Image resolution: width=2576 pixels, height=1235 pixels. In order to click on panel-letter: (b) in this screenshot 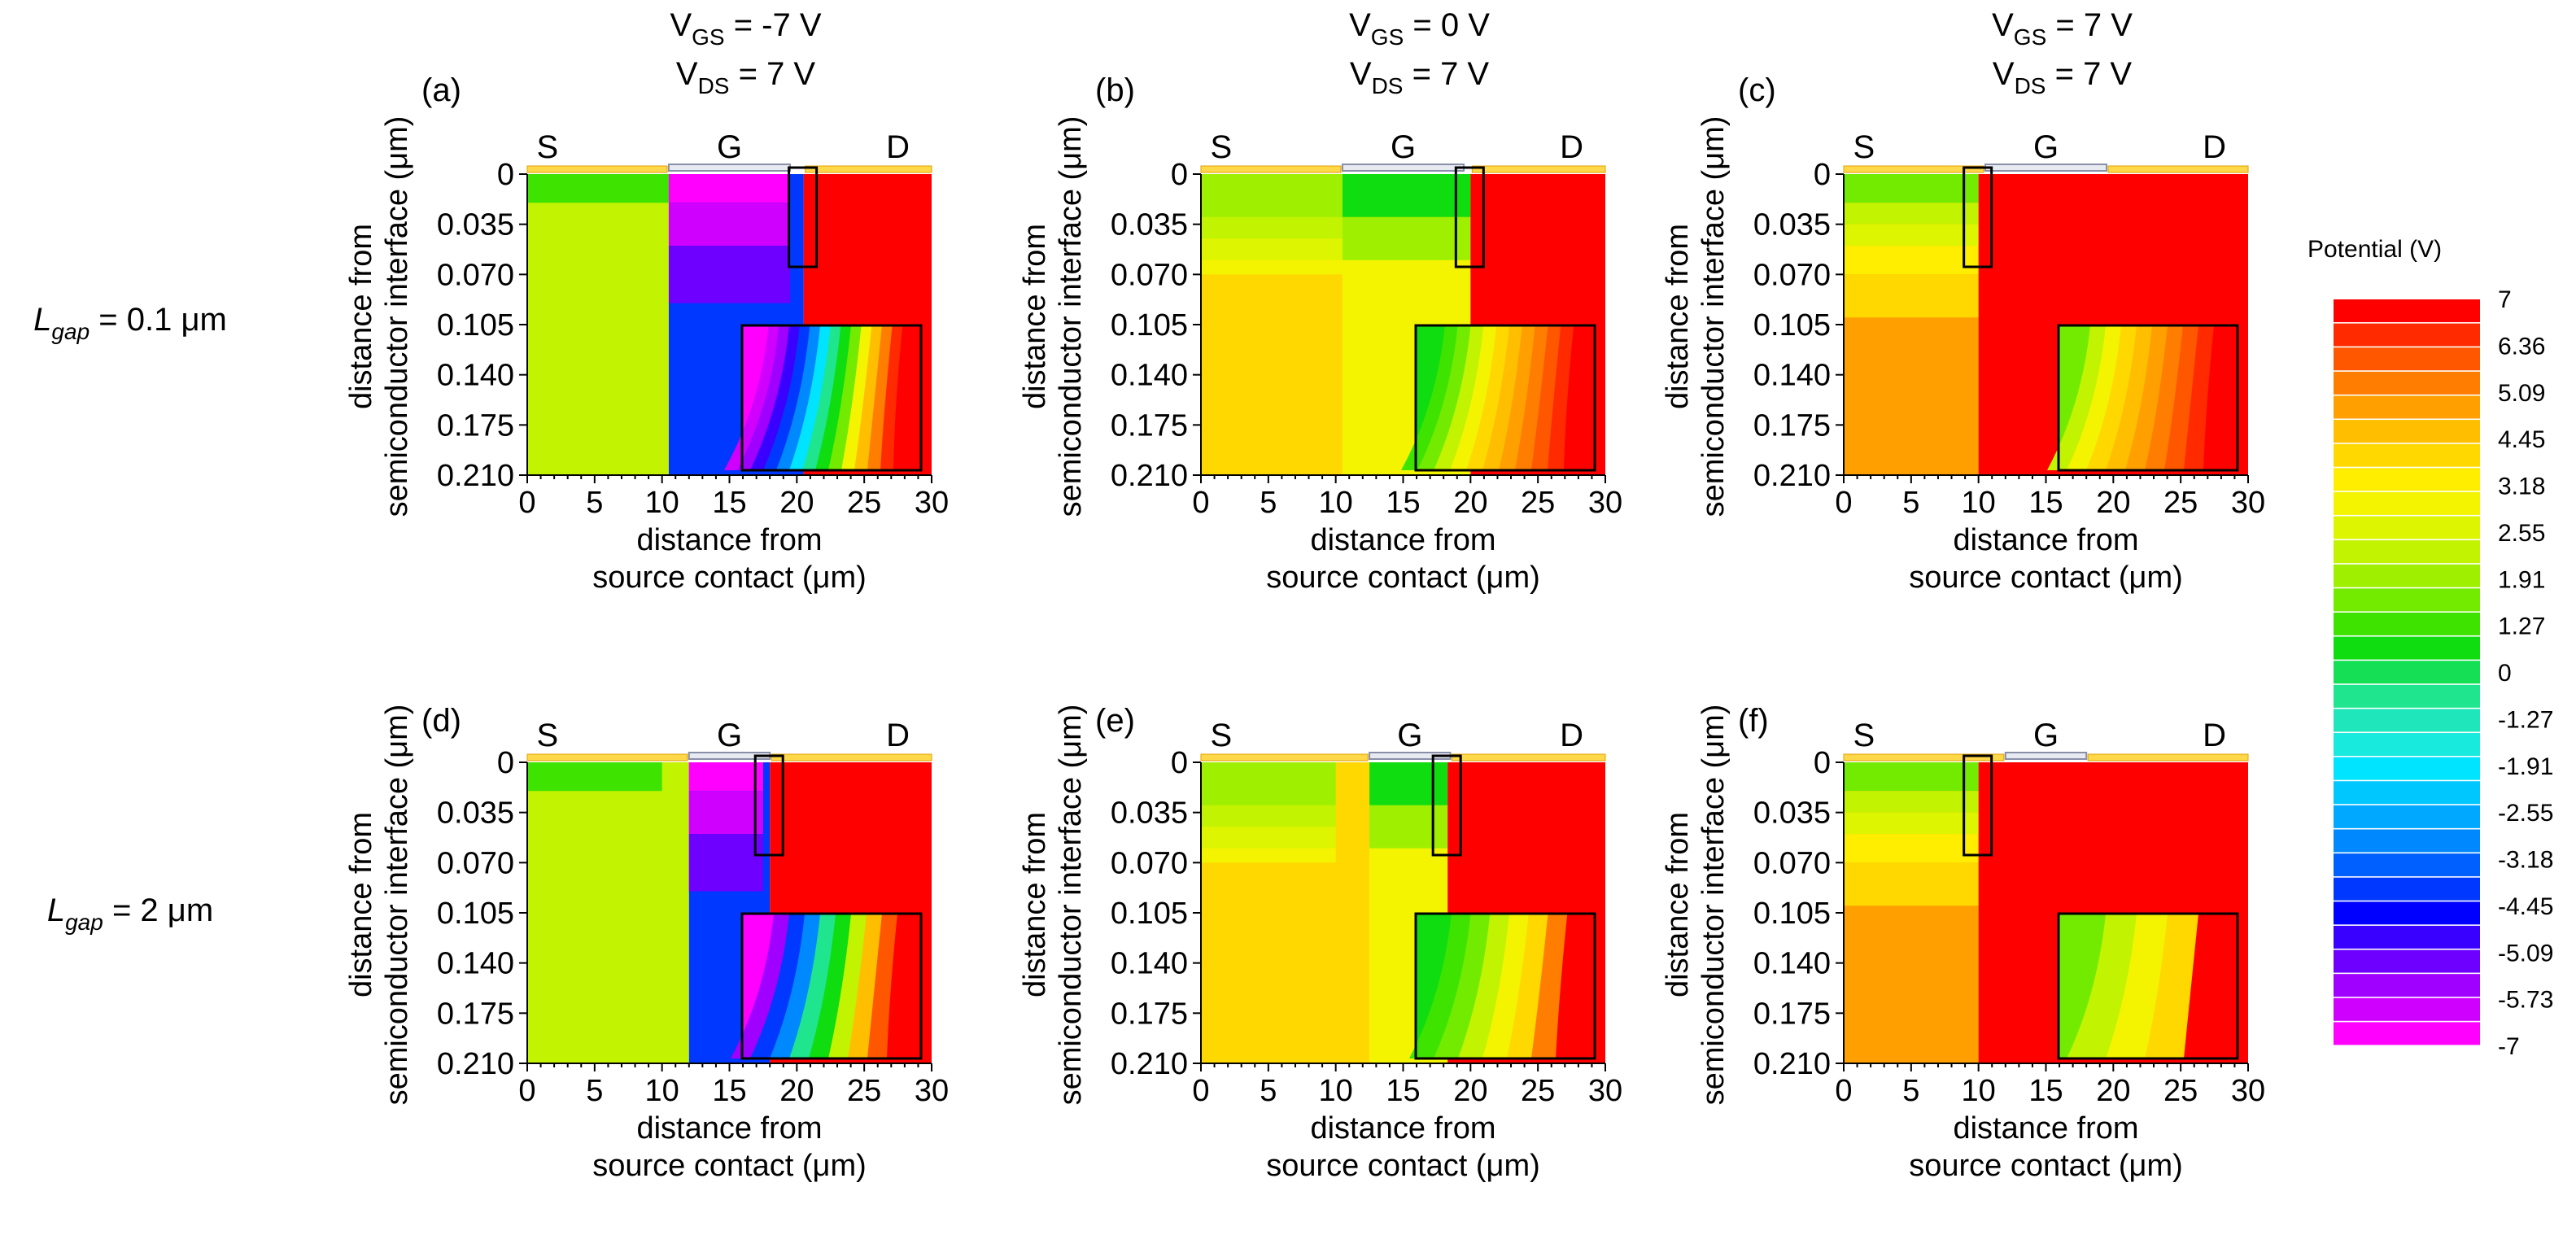, I will do `click(1115, 90)`.